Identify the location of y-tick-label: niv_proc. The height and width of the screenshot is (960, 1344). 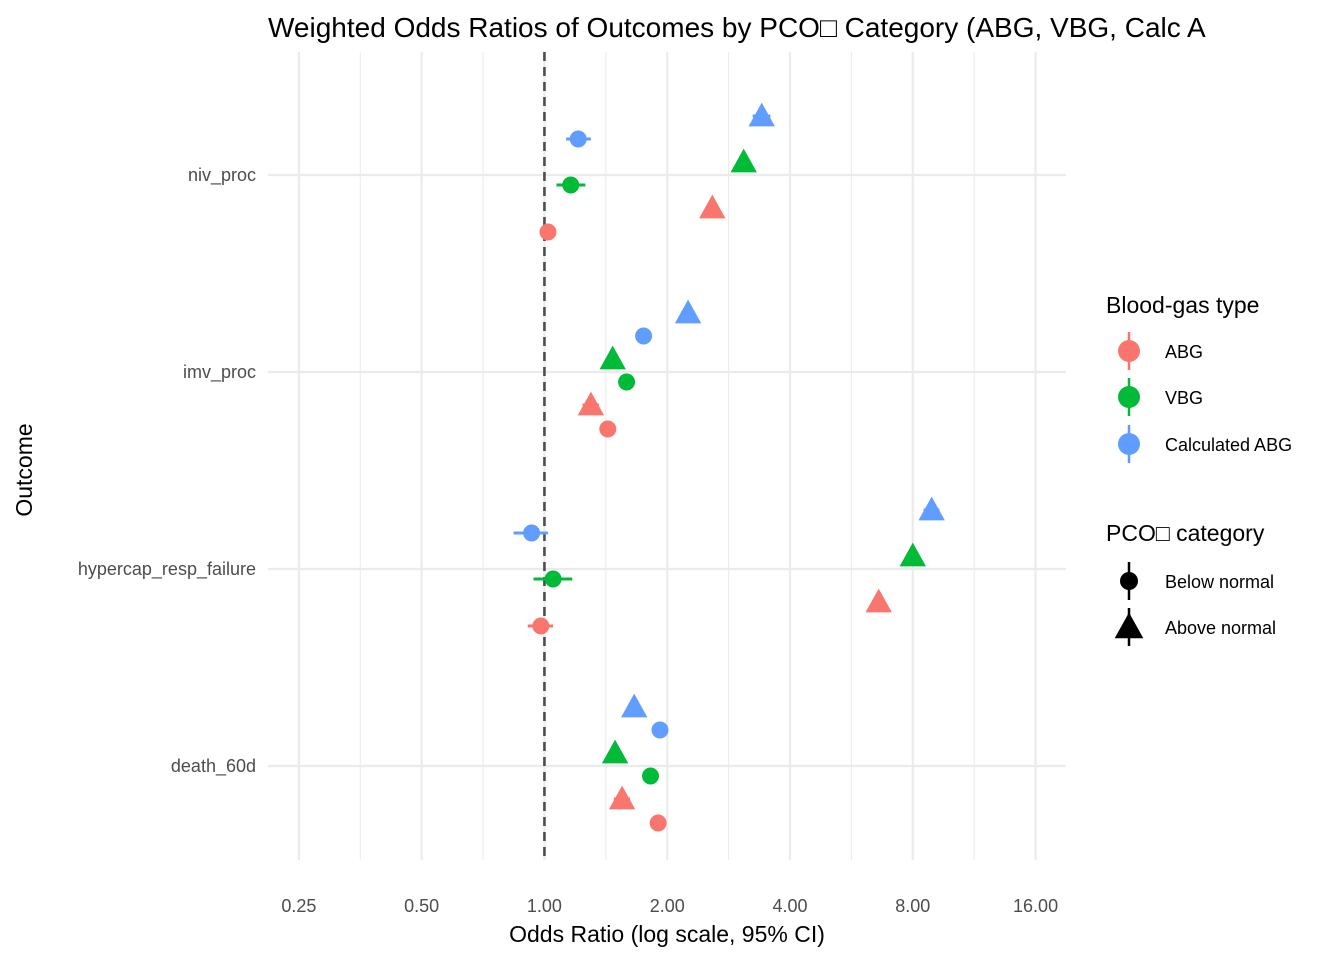
(222, 175).